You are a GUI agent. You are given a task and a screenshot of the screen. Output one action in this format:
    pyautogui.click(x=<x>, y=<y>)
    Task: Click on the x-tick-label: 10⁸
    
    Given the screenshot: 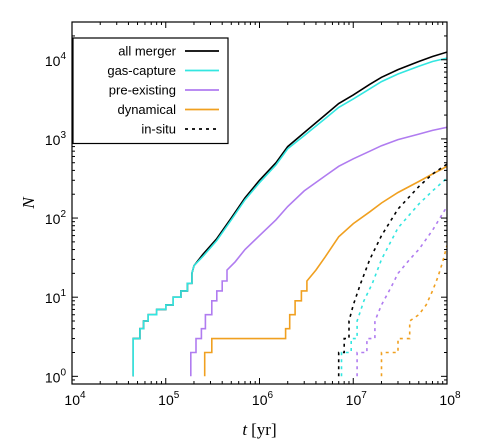 What is the action you would take?
    pyautogui.click(x=450, y=399)
    